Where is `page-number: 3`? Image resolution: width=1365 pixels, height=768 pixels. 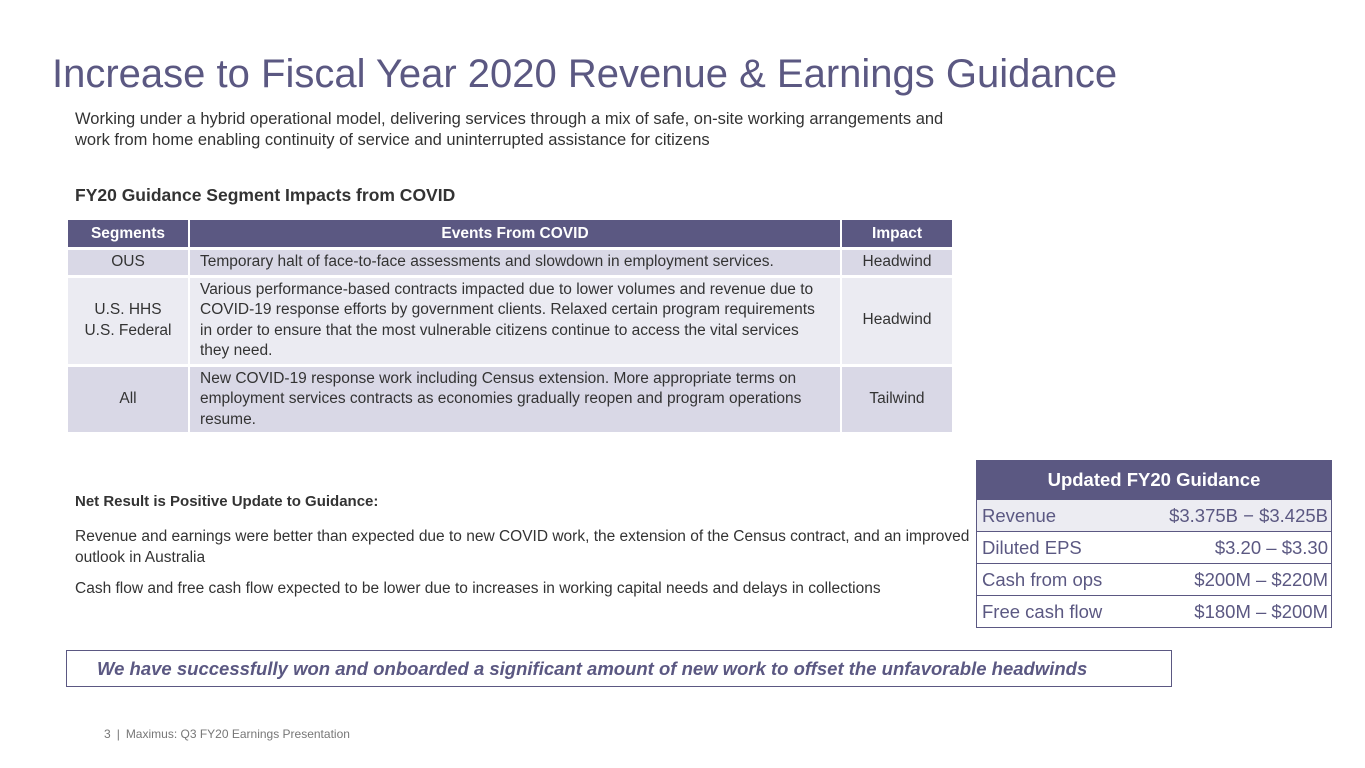 page-number: 3 is located at coordinates (107, 734).